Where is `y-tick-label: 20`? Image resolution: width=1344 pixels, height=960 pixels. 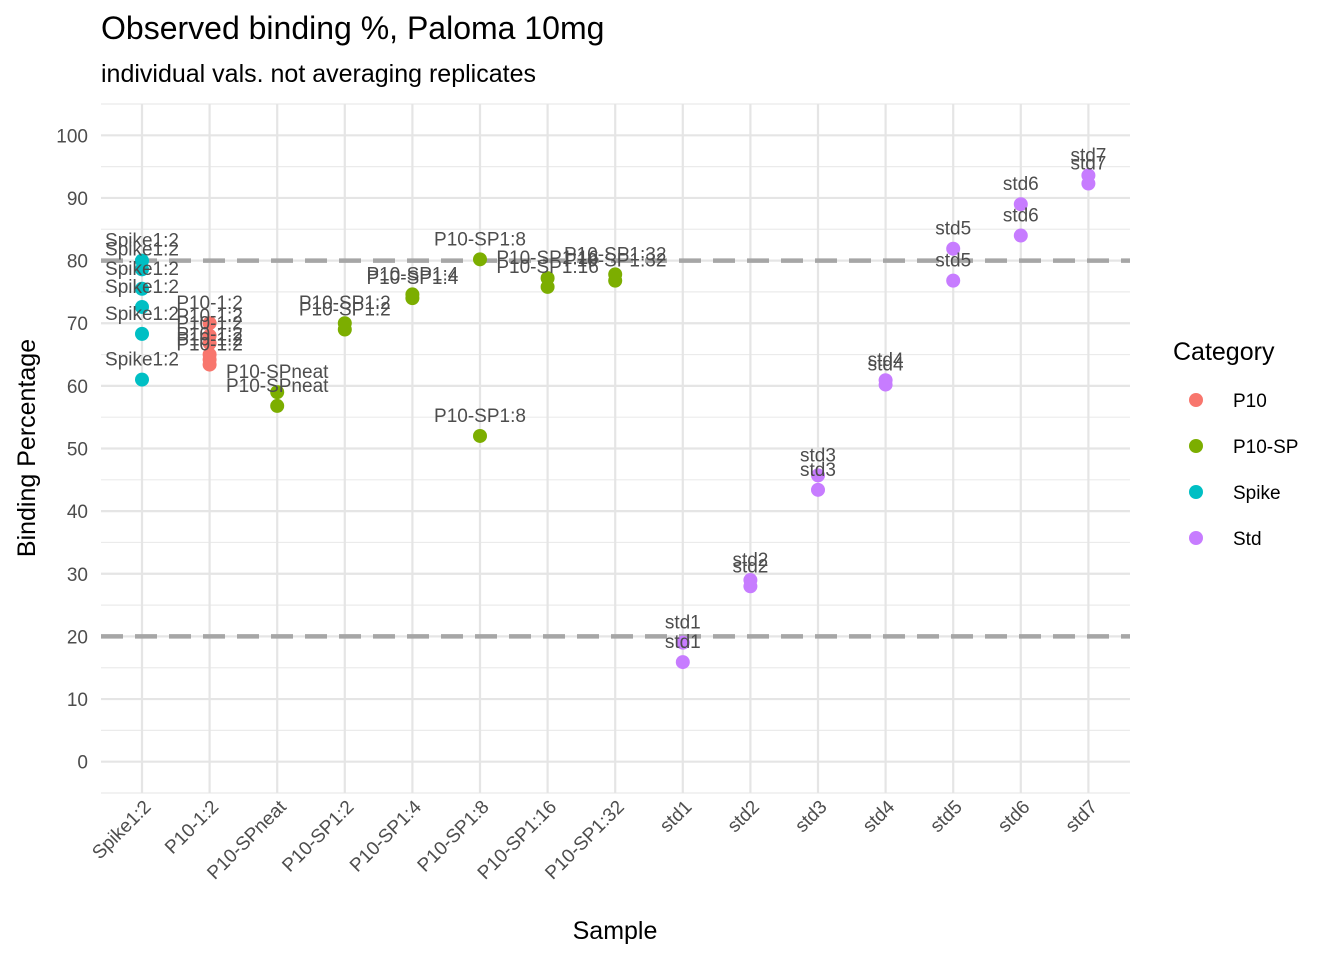 y-tick-label: 20 is located at coordinates (77, 637).